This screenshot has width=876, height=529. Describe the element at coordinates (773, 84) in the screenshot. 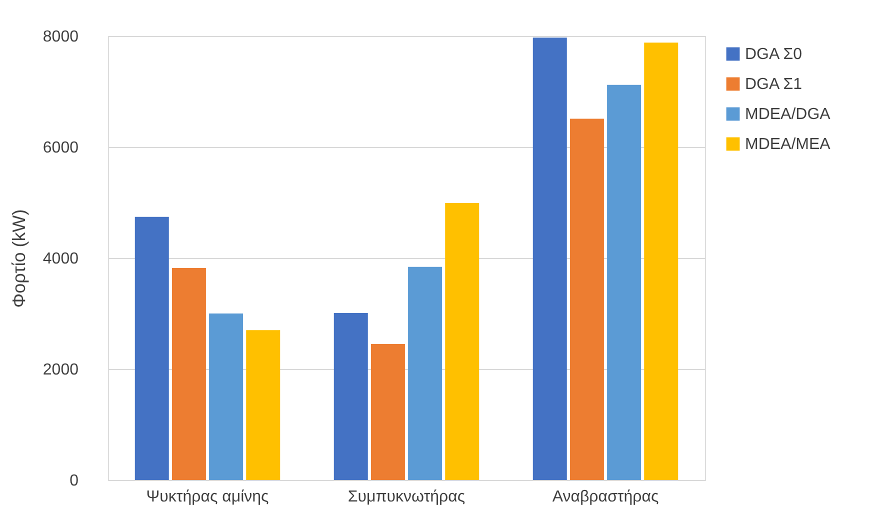

I see `legend-label: DGA Σ1` at that location.